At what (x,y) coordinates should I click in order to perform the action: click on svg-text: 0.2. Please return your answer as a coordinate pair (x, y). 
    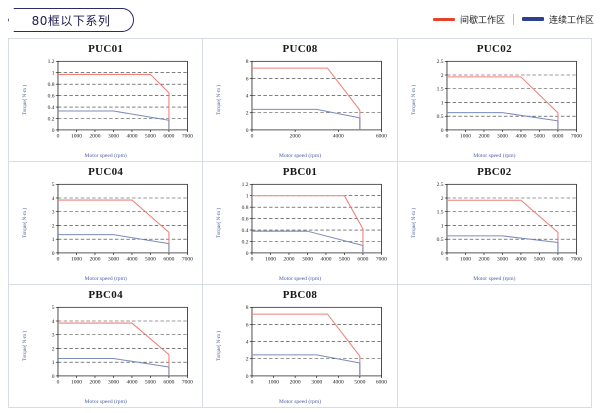
    Looking at the image, I should click on (245, 242).